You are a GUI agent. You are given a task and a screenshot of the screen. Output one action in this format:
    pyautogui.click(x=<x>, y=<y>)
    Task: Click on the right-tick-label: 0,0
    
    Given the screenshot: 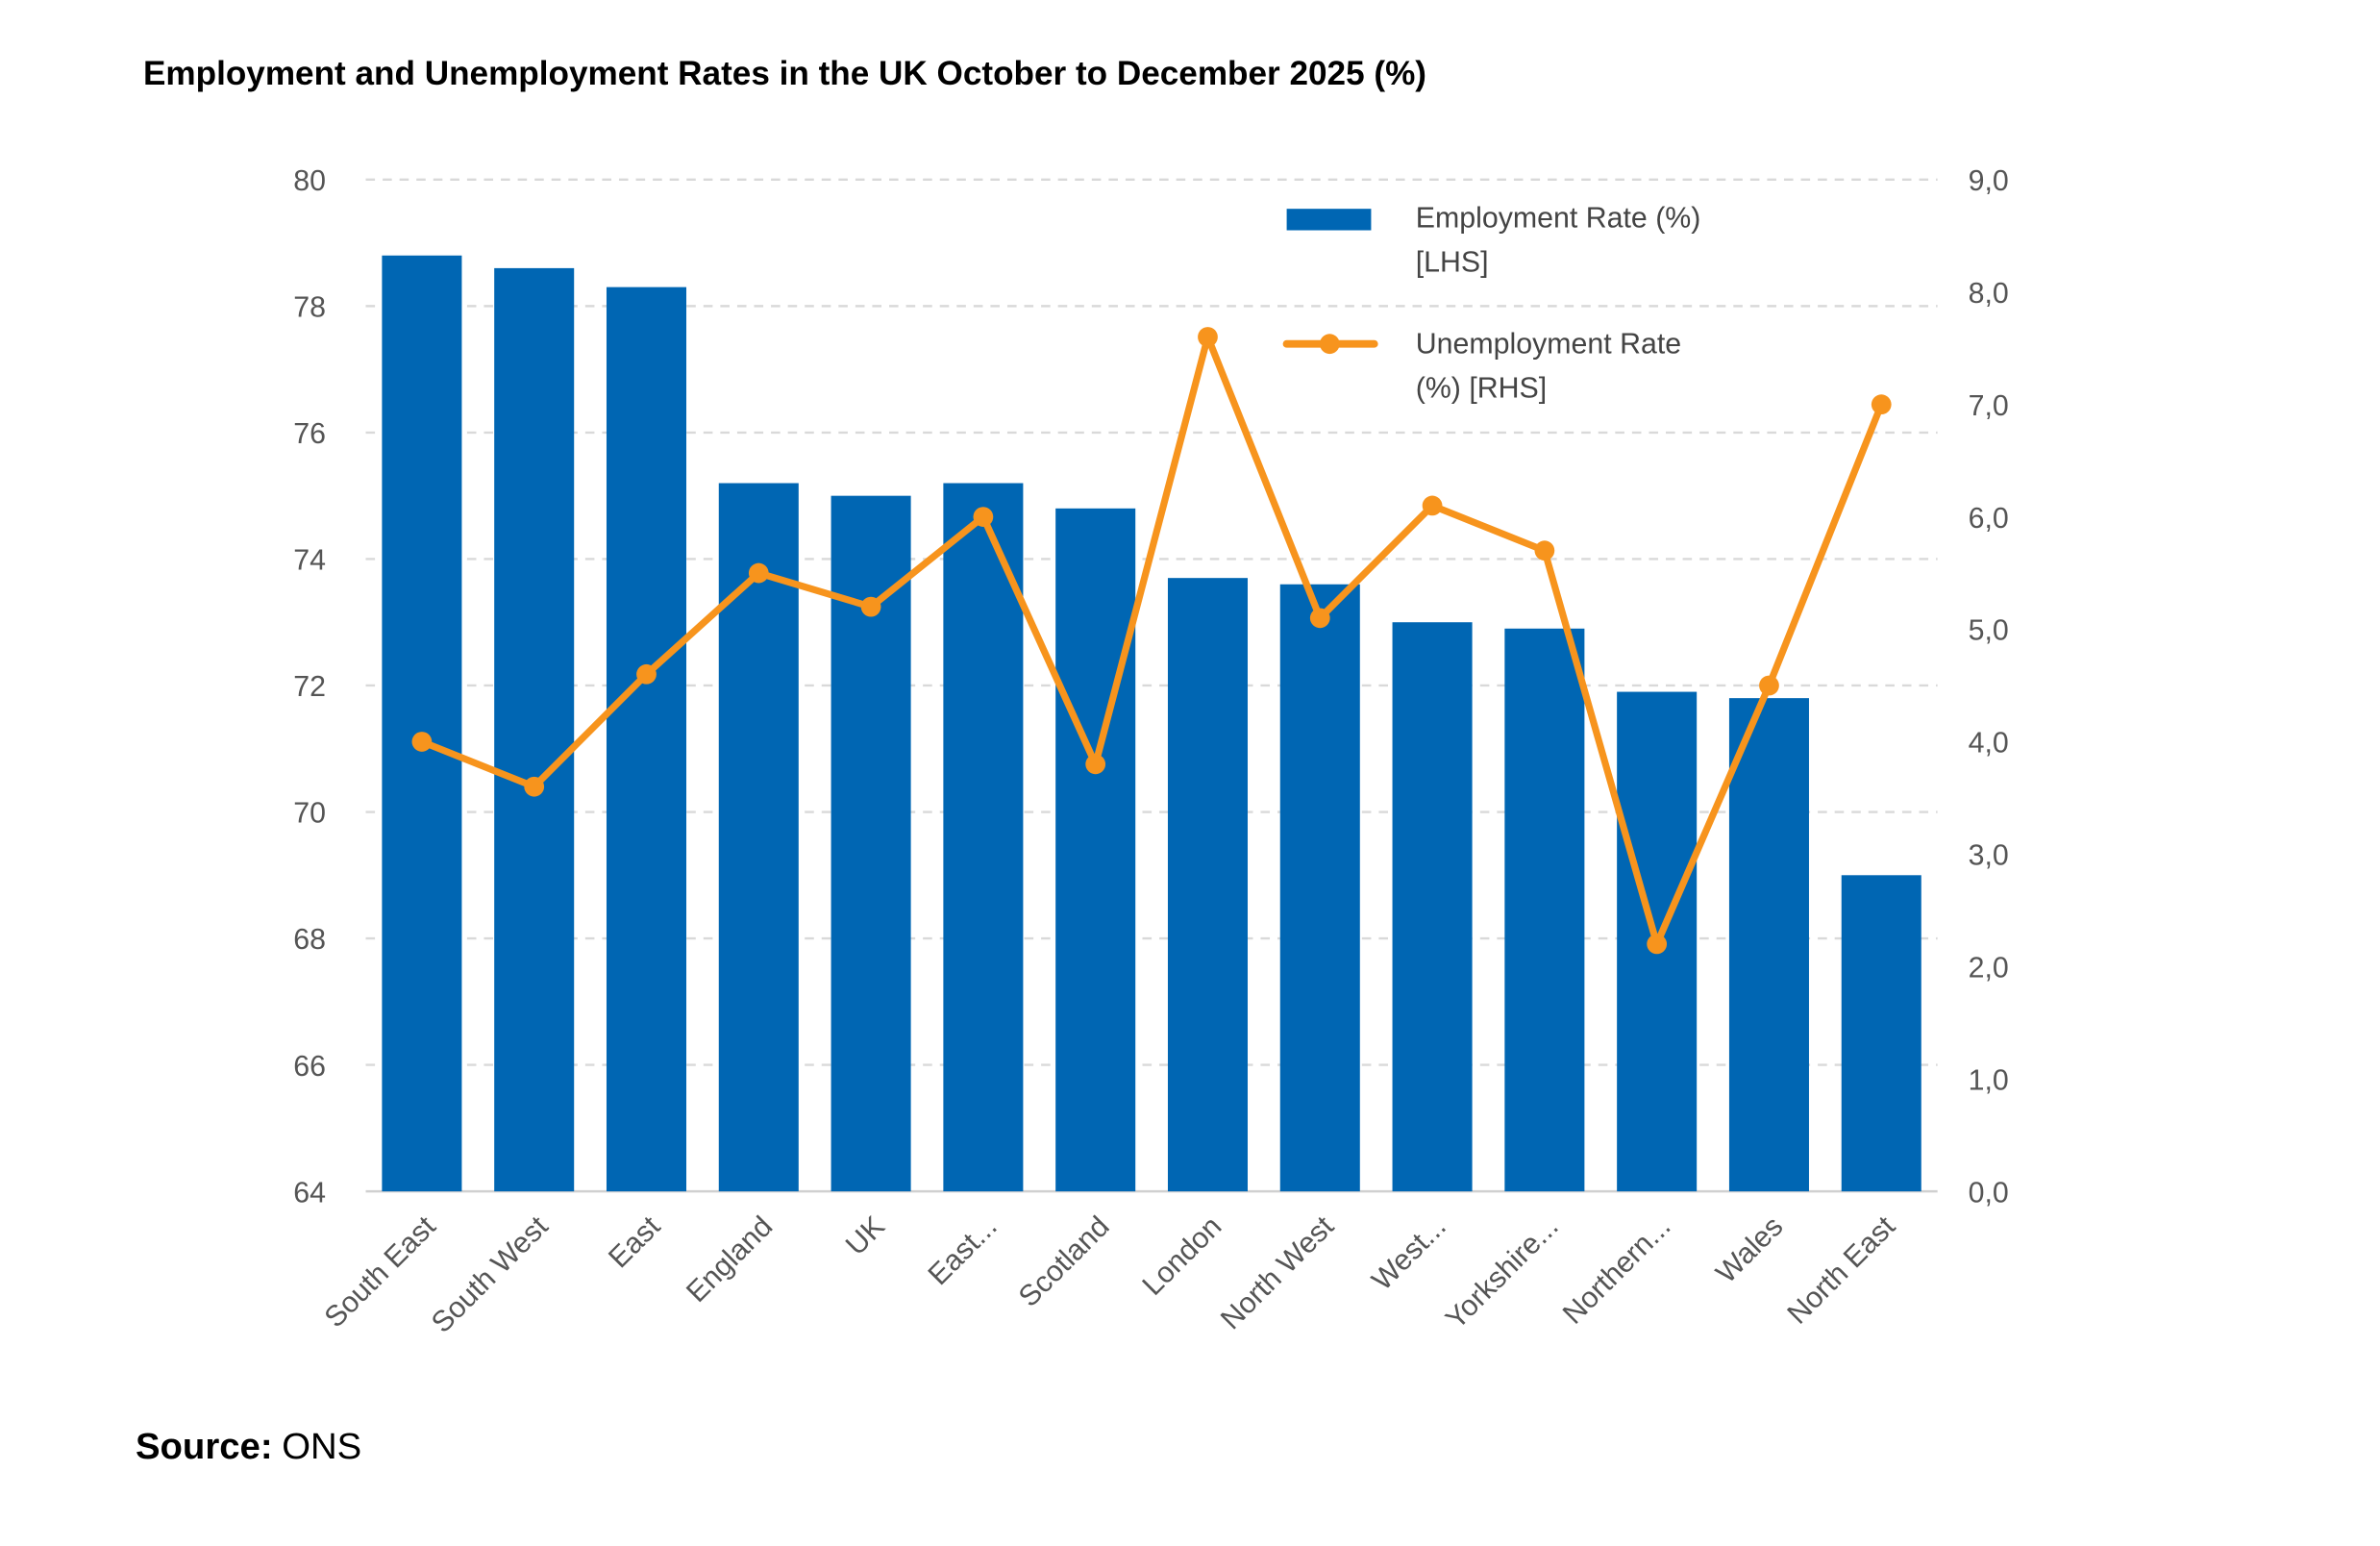 What is the action you would take?
    pyautogui.click(x=1989, y=1193)
    